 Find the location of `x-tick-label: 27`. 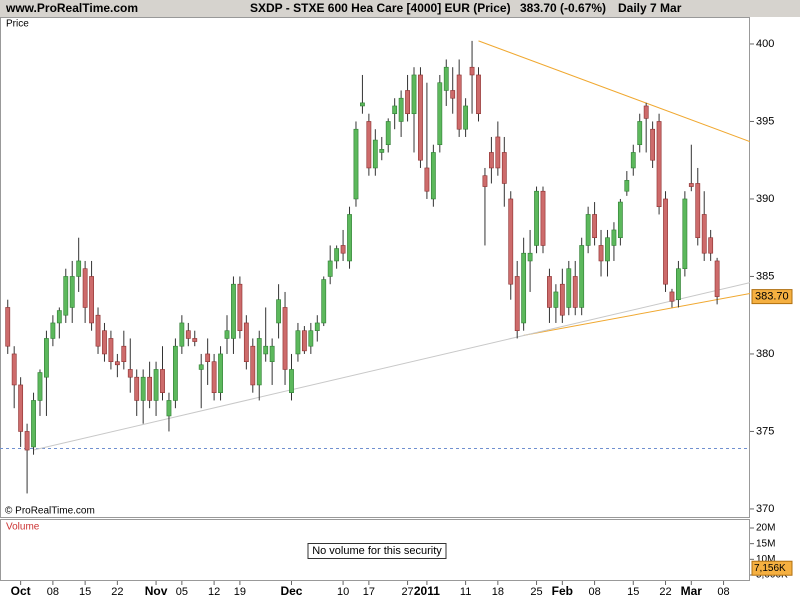

x-tick-label: 27 is located at coordinates (407, 592).